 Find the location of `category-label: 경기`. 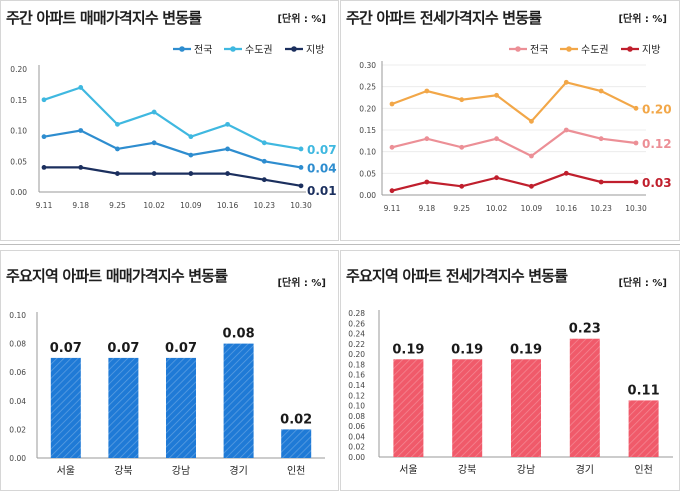

category-label: 경기 is located at coordinates (585, 469).